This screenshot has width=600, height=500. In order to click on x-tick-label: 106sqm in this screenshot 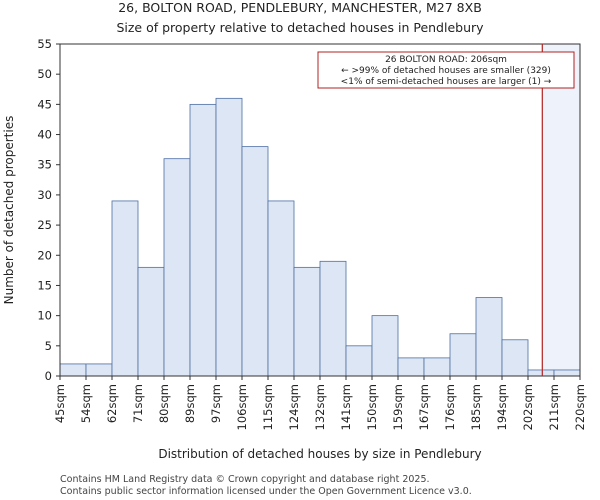, I will do `click(242, 407)`.